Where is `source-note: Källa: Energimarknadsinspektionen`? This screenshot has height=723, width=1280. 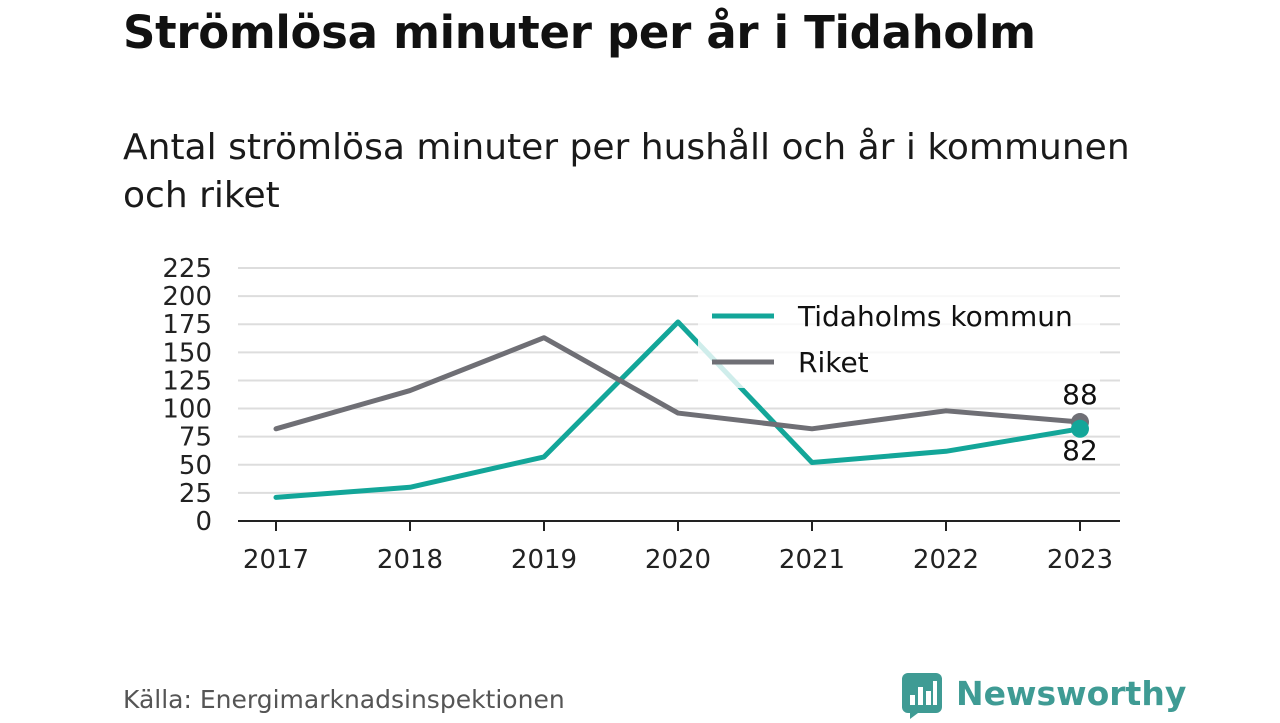 source-note: Källa: Energimarknadsinspektionen is located at coordinates (344, 699).